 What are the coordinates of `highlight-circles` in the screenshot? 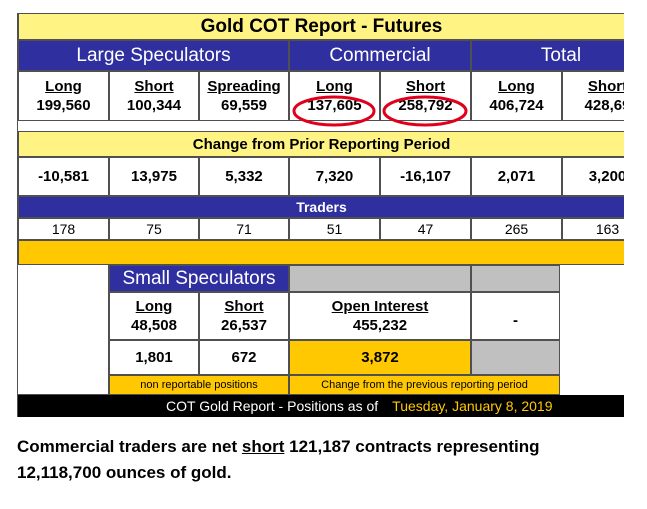 It's located at (380, 111).